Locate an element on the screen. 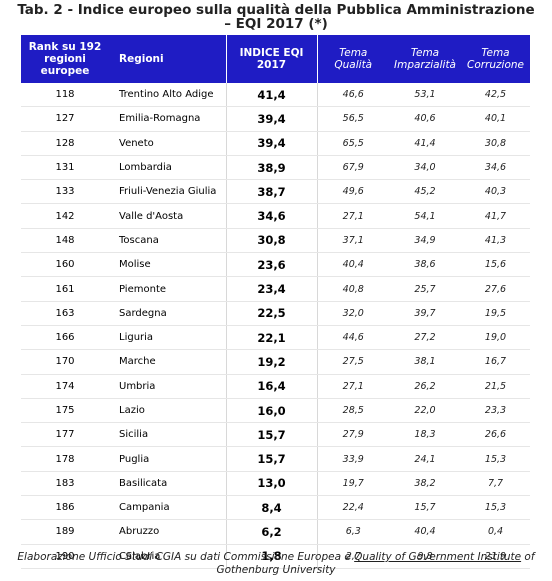 The image size is (552, 581). cell-quality: 37,1 is located at coordinates (353, 241).